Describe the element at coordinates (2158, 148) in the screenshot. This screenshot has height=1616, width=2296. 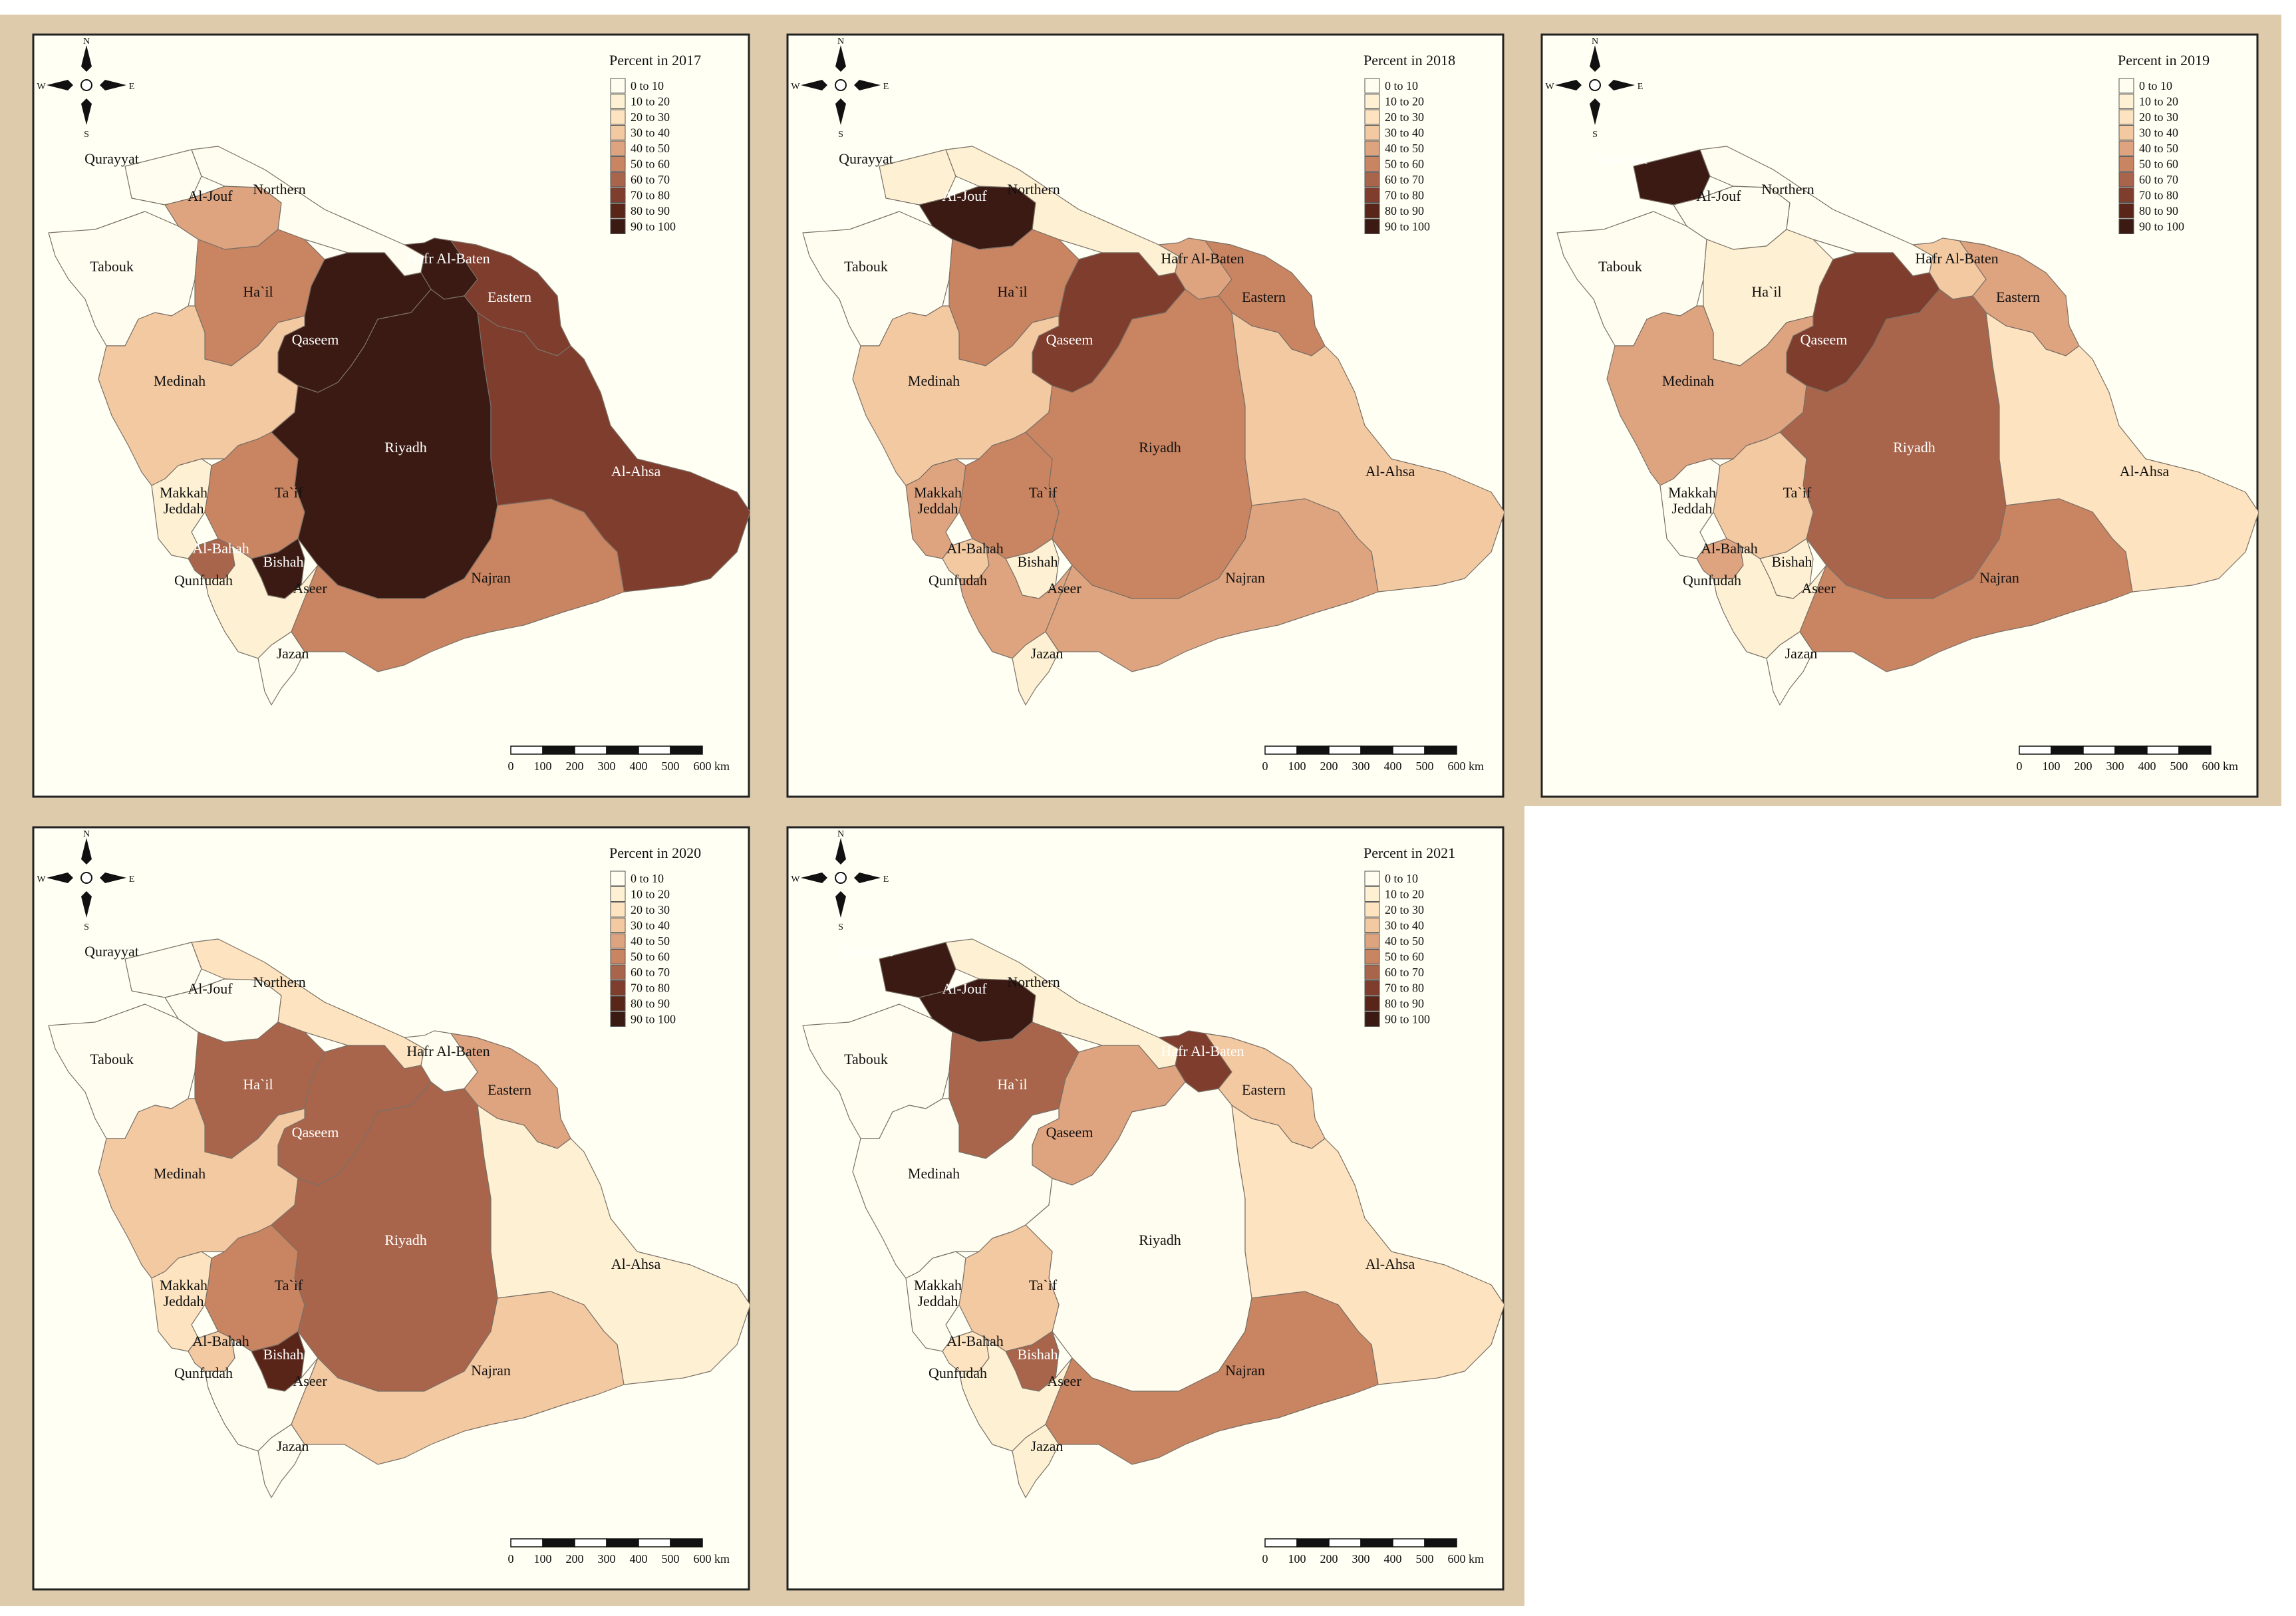
I see `legend-label: 40 to 50` at that location.